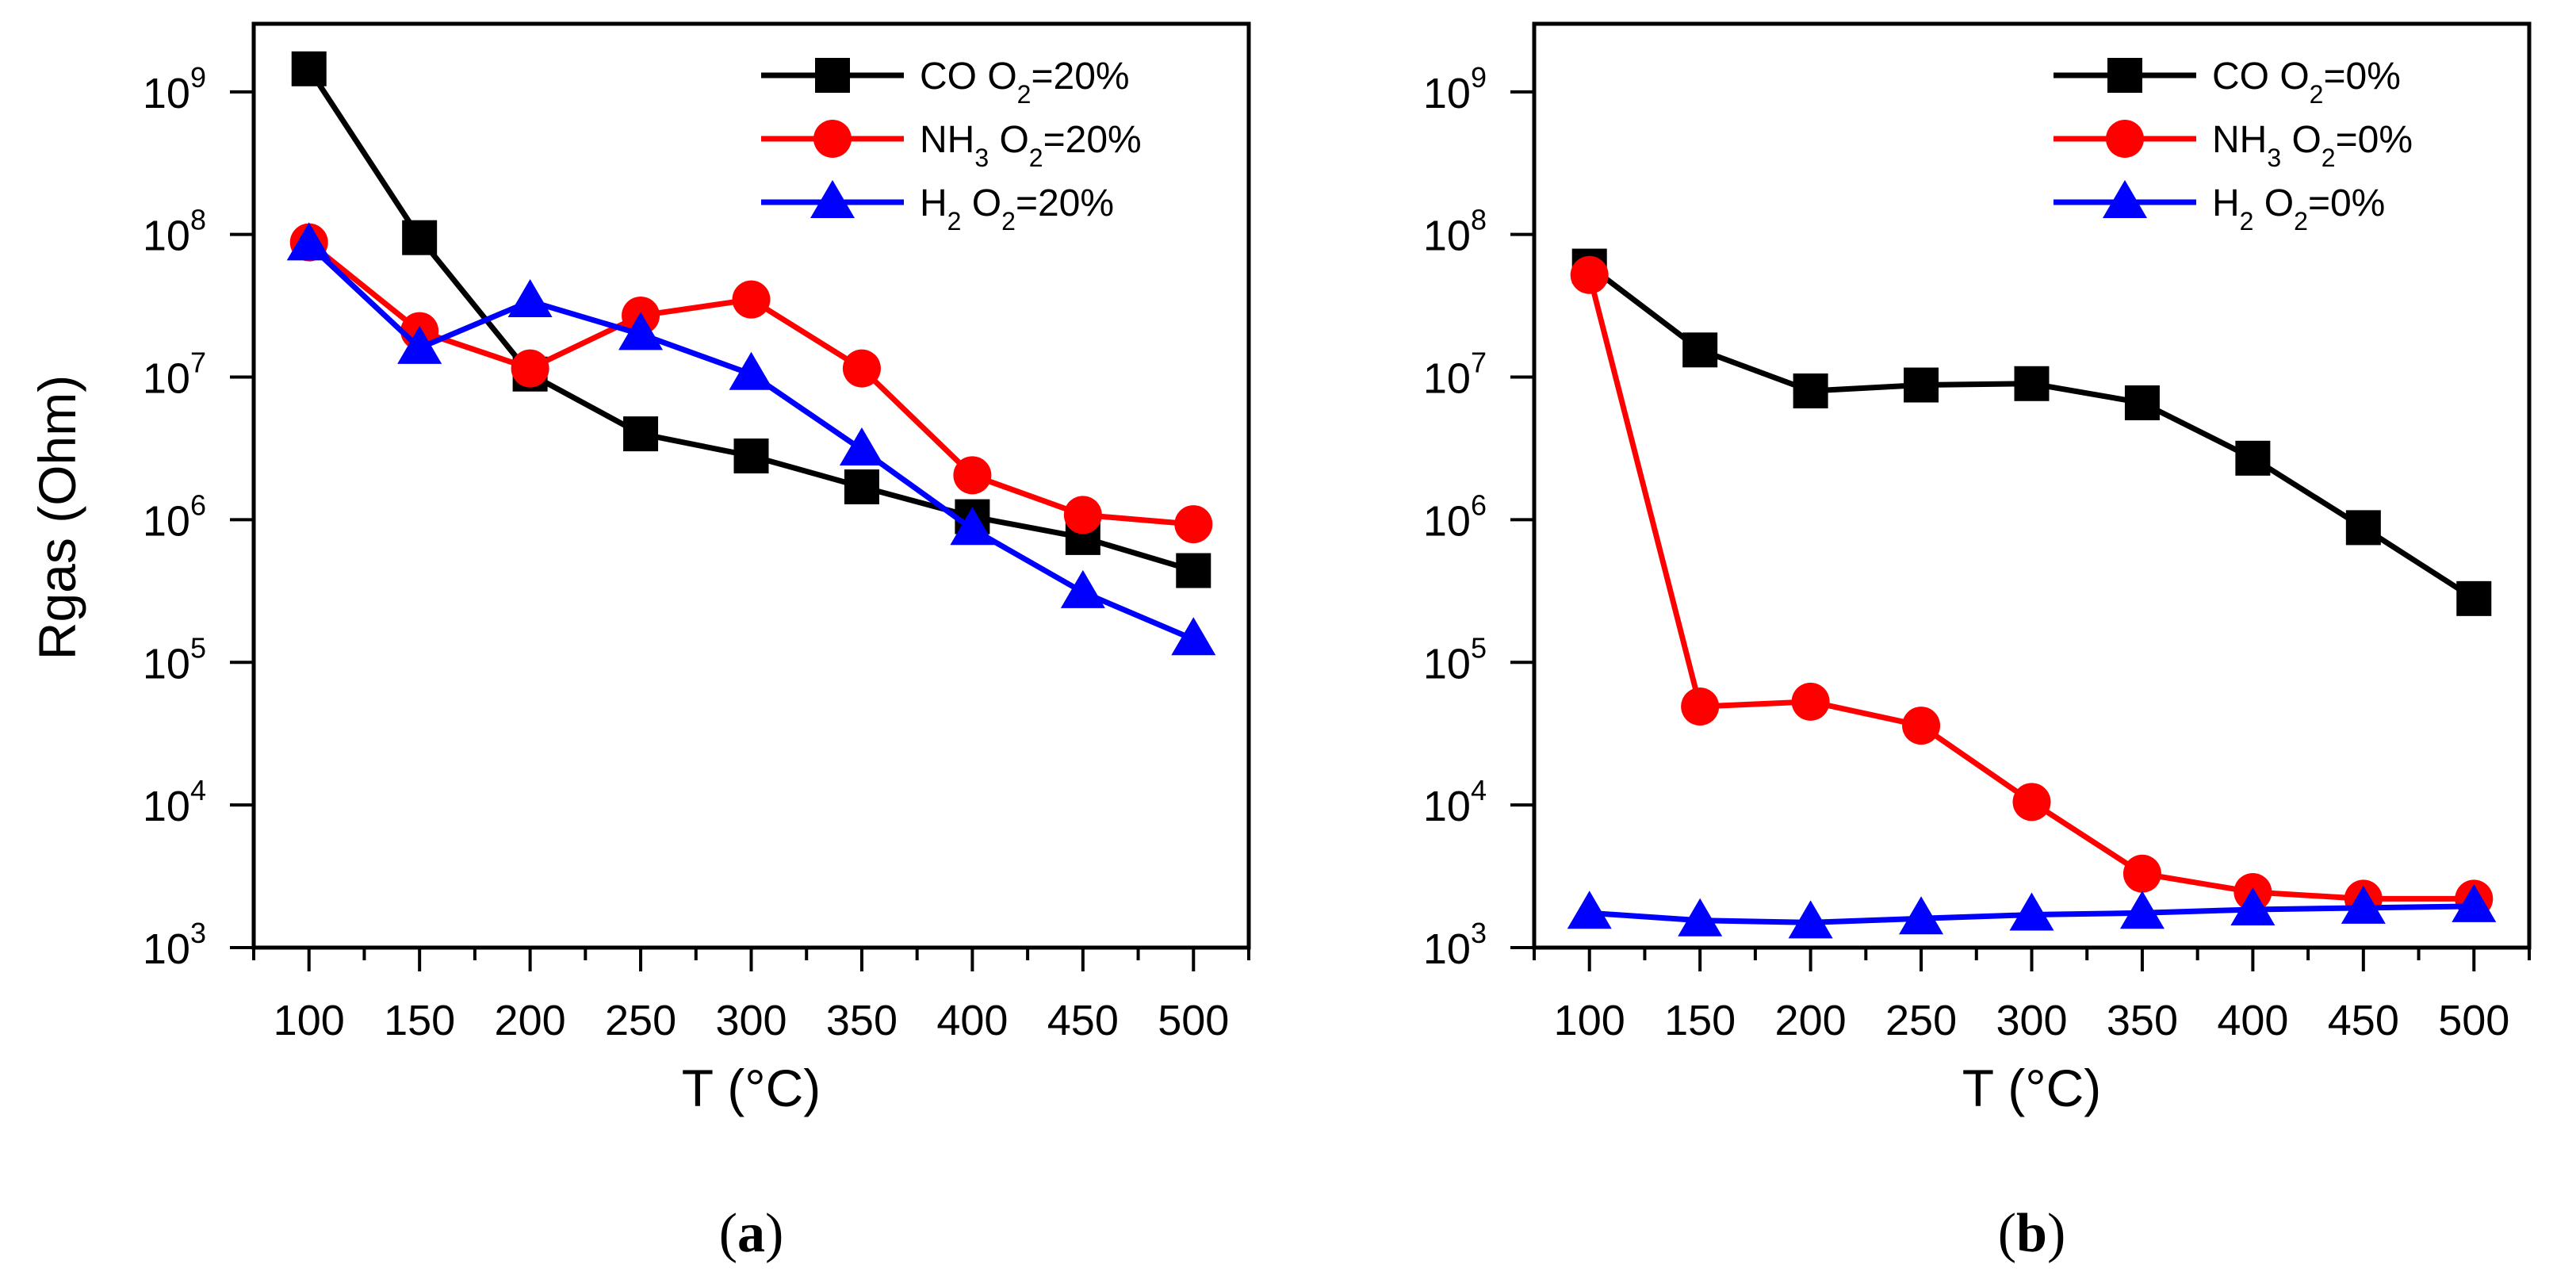 The height and width of the screenshot is (1287, 2576). What do you see at coordinates (1455, 516) in the screenshot?
I see `y-tick-label: 10⁶` at bounding box center [1455, 516].